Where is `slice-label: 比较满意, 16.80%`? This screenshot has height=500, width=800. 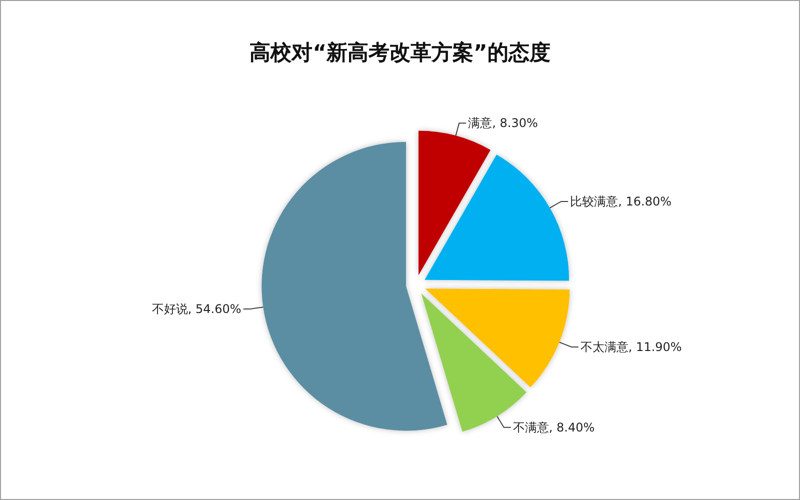
slice-label: 比较满意, 16.80% is located at coordinates (621, 201).